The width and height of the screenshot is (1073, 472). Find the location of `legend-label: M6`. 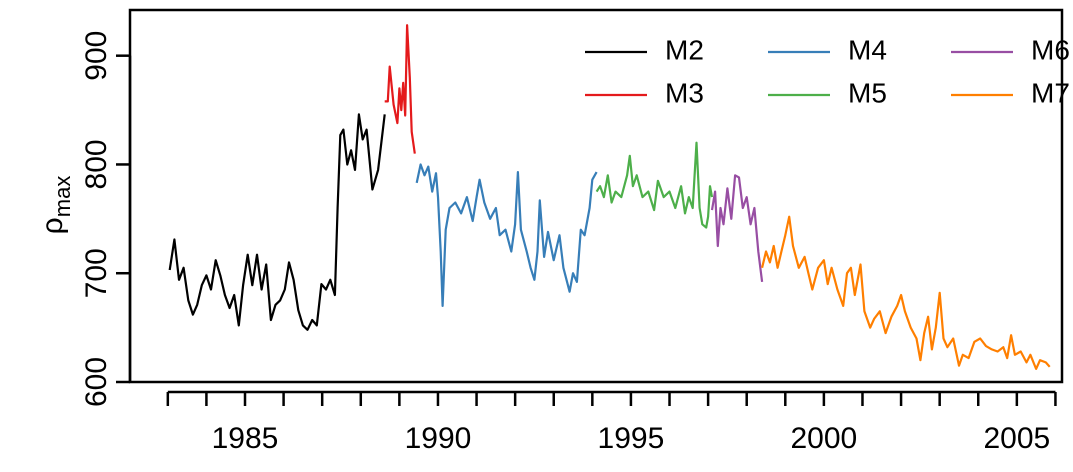

legend-label: M6 is located at coordinates (1050, 49).